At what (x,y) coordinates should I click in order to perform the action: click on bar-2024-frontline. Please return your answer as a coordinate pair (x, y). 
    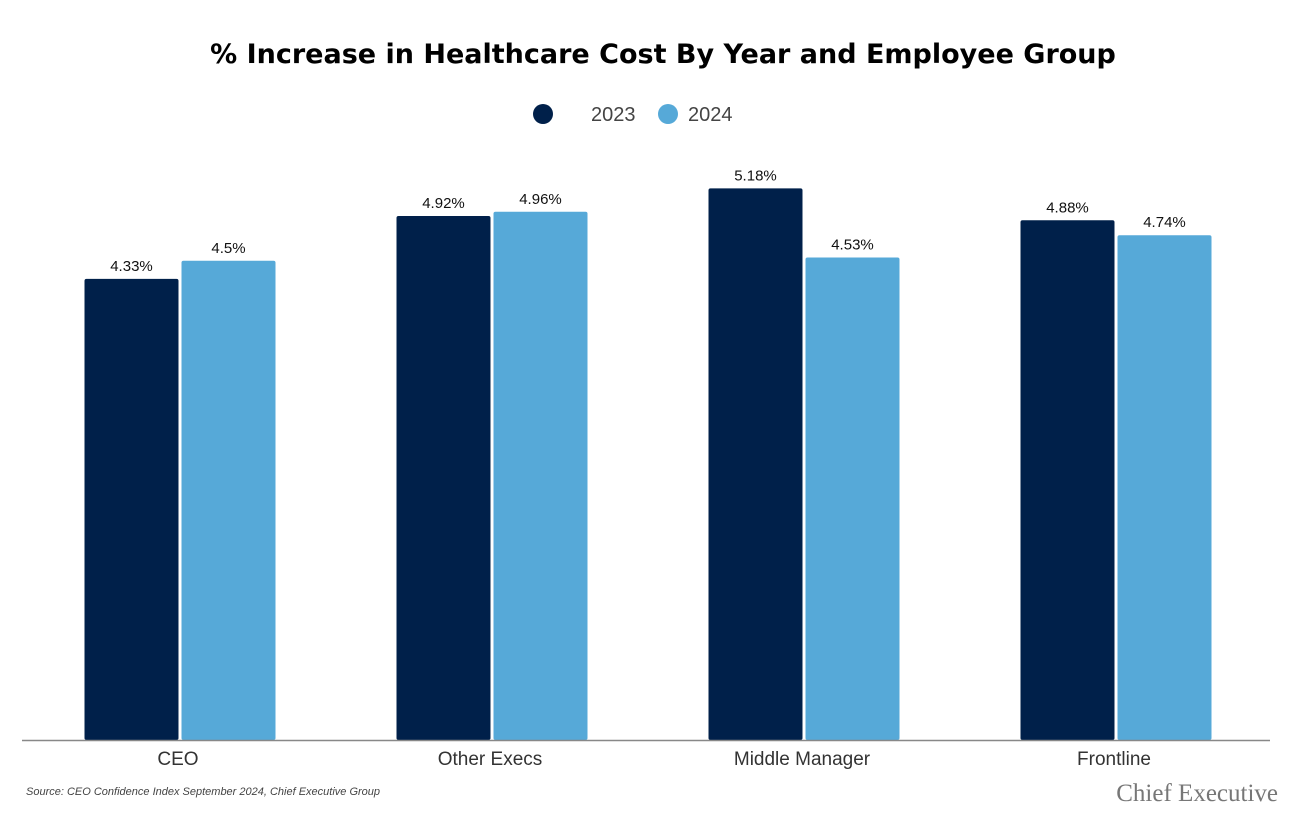
    Looking at the image, I should click on (1164, 487).